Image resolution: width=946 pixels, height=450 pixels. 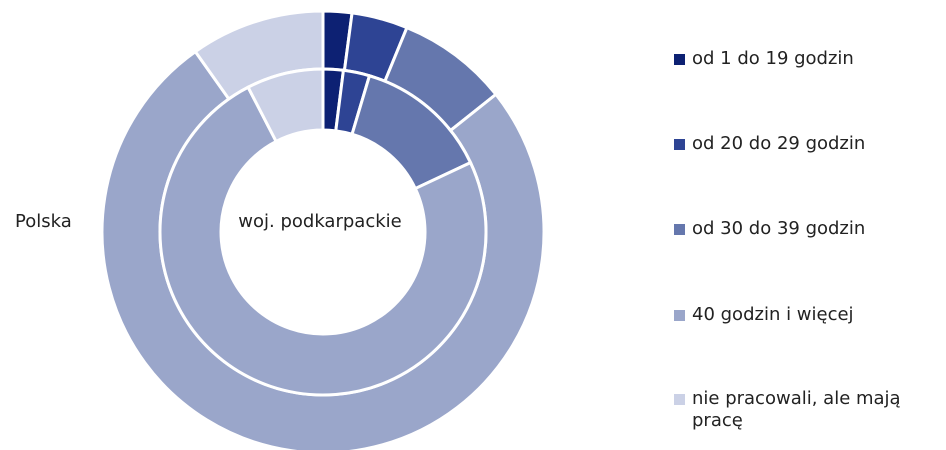 I want to click on legend-item: od 1 do 19 godzin, so click(x=807, y=59).